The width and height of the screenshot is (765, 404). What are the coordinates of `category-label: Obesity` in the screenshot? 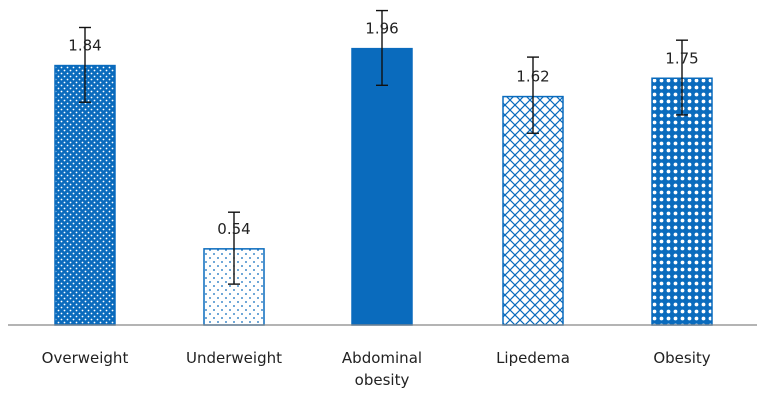 It's located at (681, 358).